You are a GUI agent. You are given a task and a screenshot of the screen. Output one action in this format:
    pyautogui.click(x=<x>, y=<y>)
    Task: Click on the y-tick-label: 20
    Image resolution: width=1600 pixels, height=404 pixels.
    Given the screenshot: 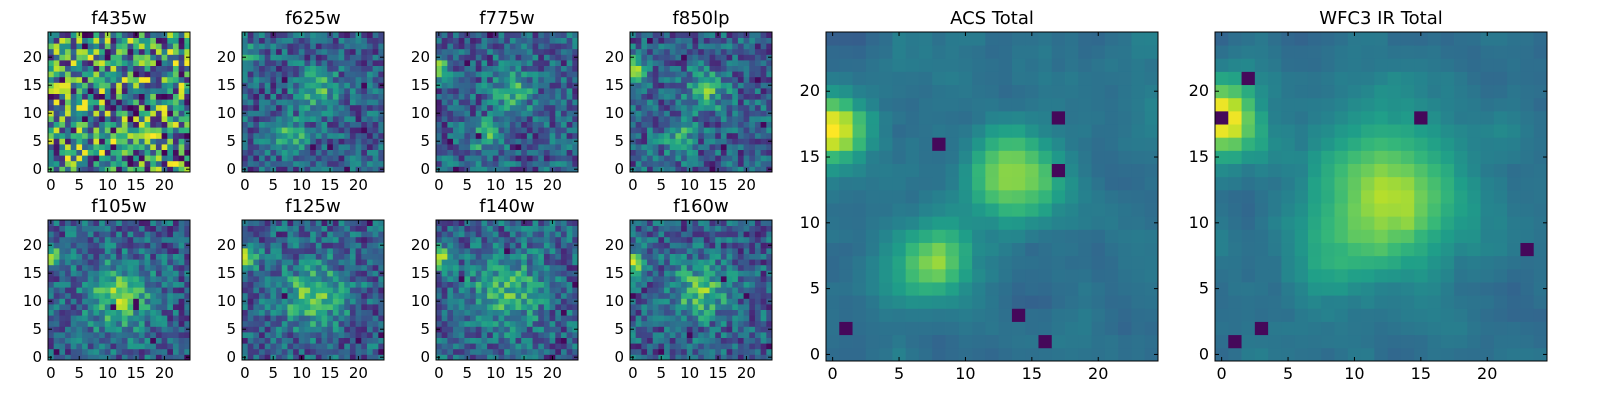 What is the action you would take?
    pyautogui.click(x=226, y=57)
    